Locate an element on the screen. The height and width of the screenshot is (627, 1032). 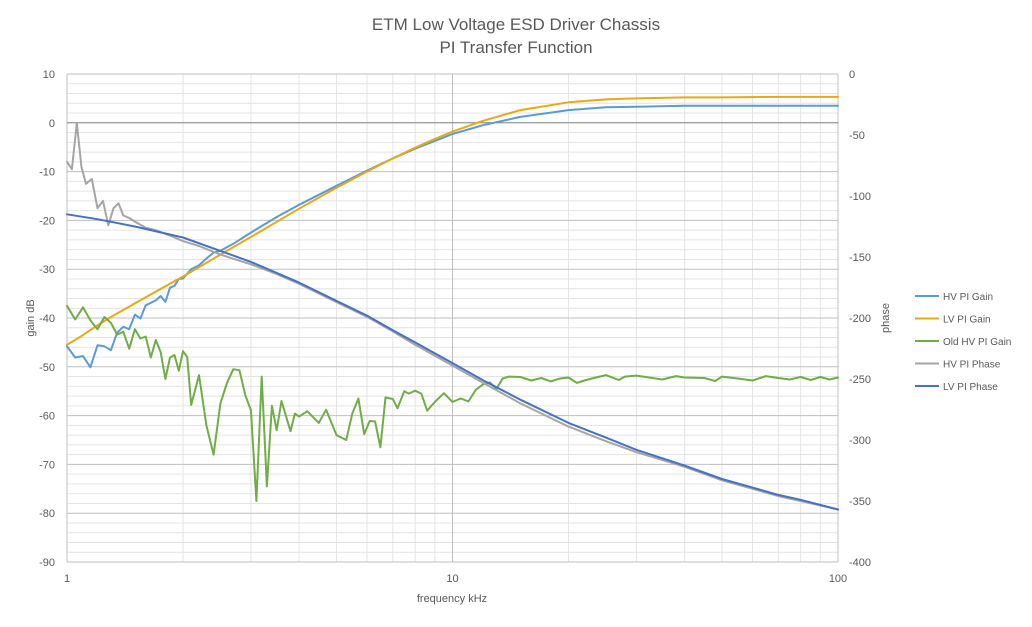
y-tick-label: -80 is located at coordinates (47, 514).